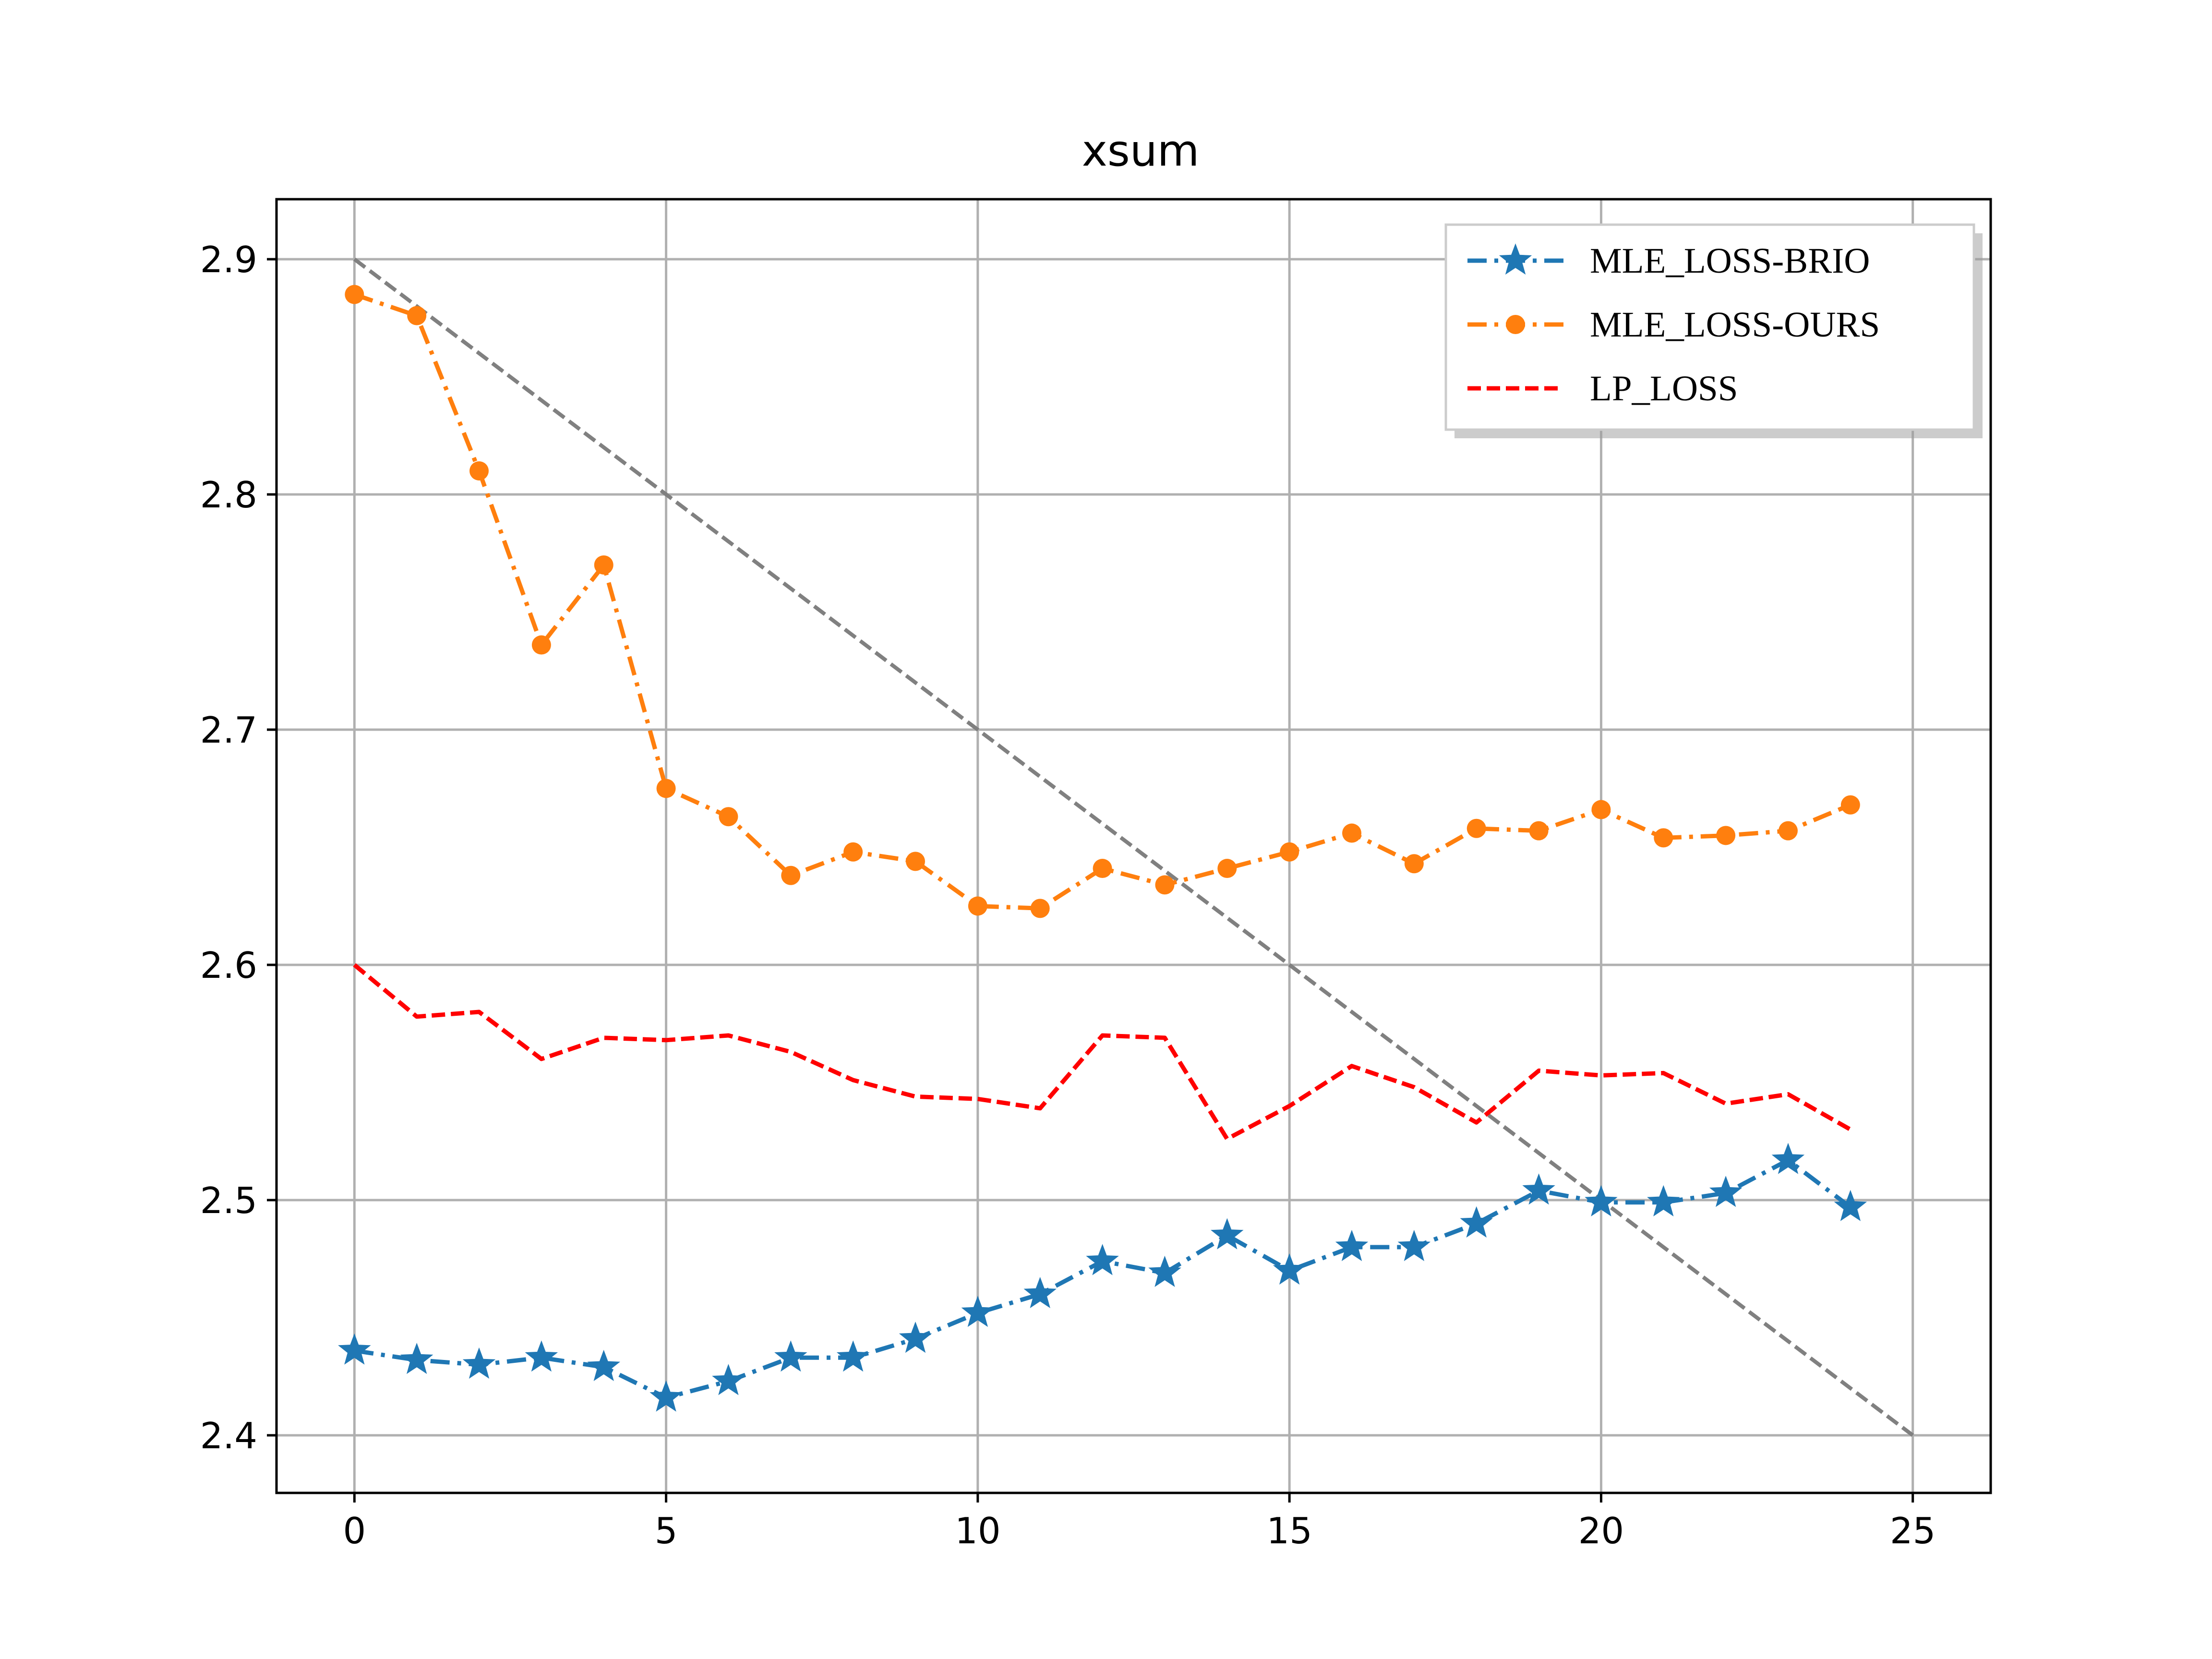 The width and height of the screenshot is (2212, 1659). What do you see at coordinates (1289, 1531) in the screenshot?
I see `x-tick-label: 15` at bounding box center [1289, 1531].